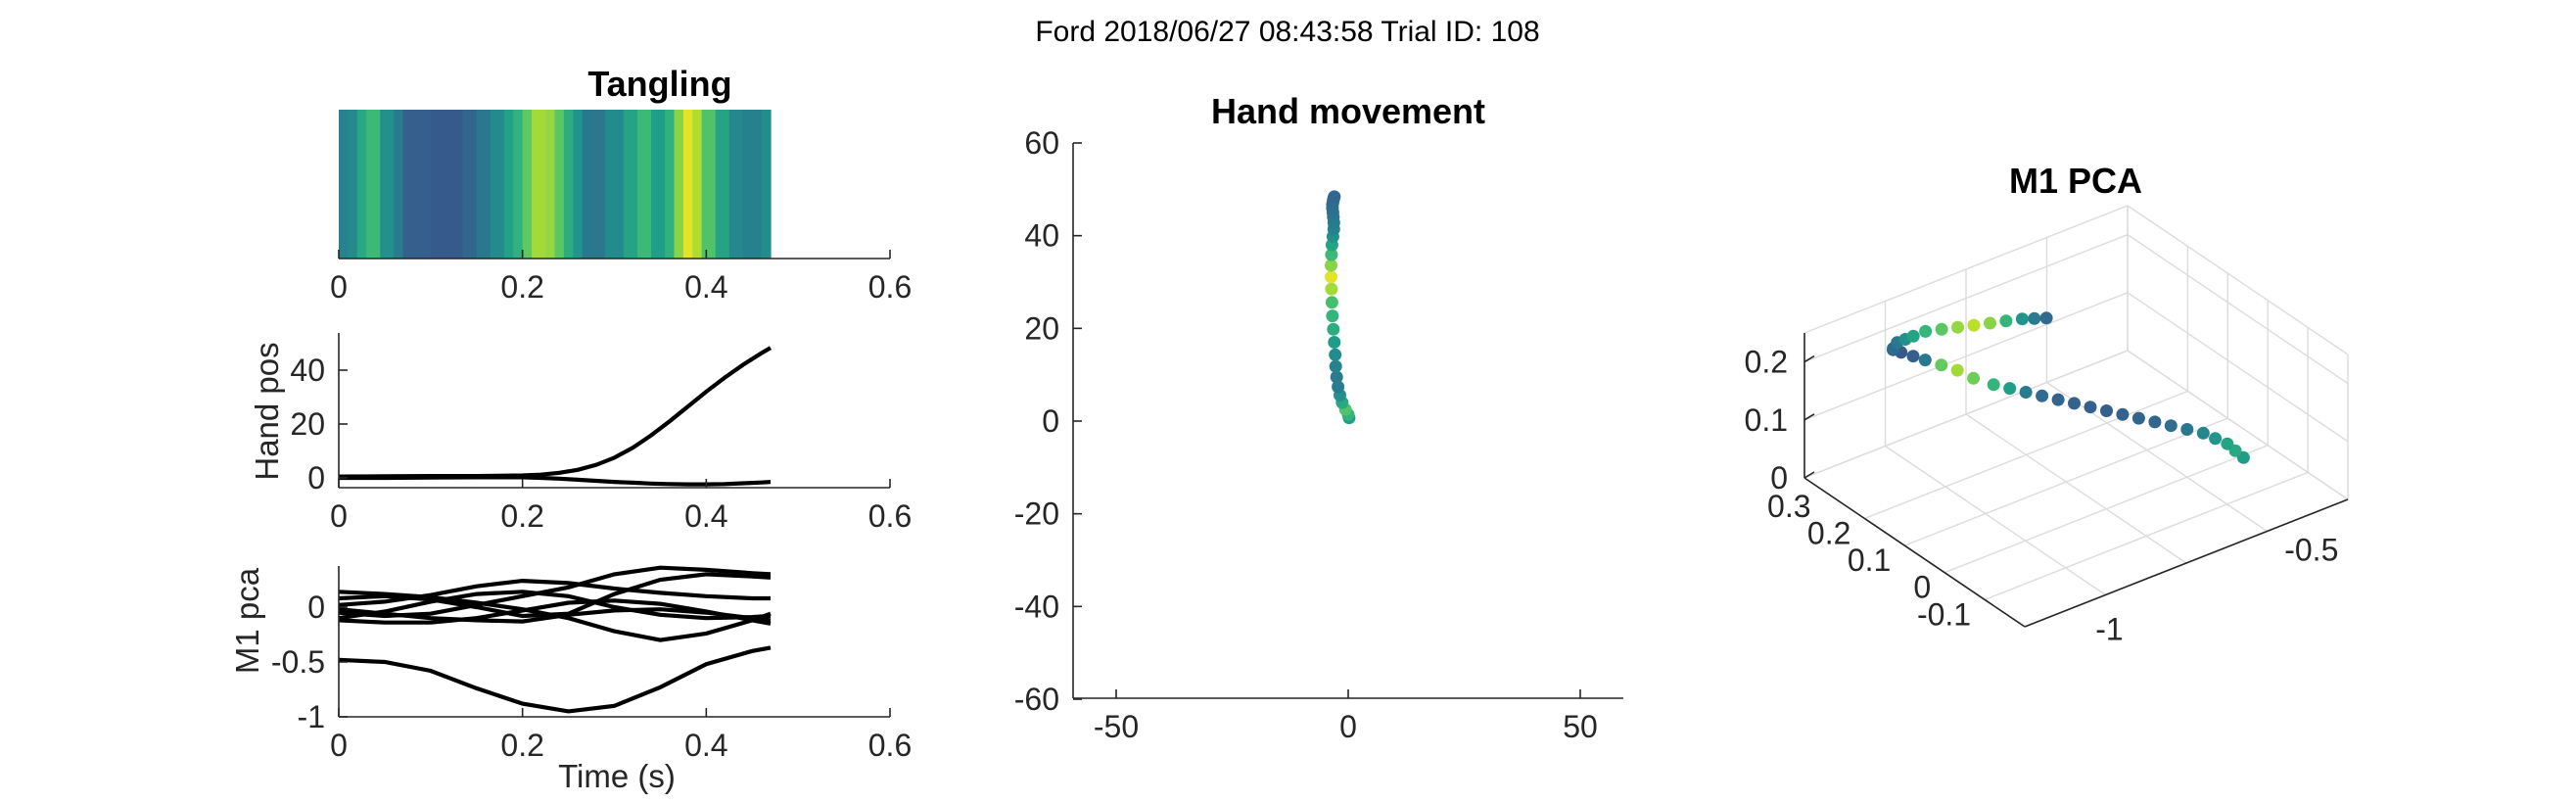 Image resolution: width=2576 pixels, height=803 pixels. Describe the element at coordinates (659, 84) in the screenshot. I see `tangling-title: Tangling` at that location.